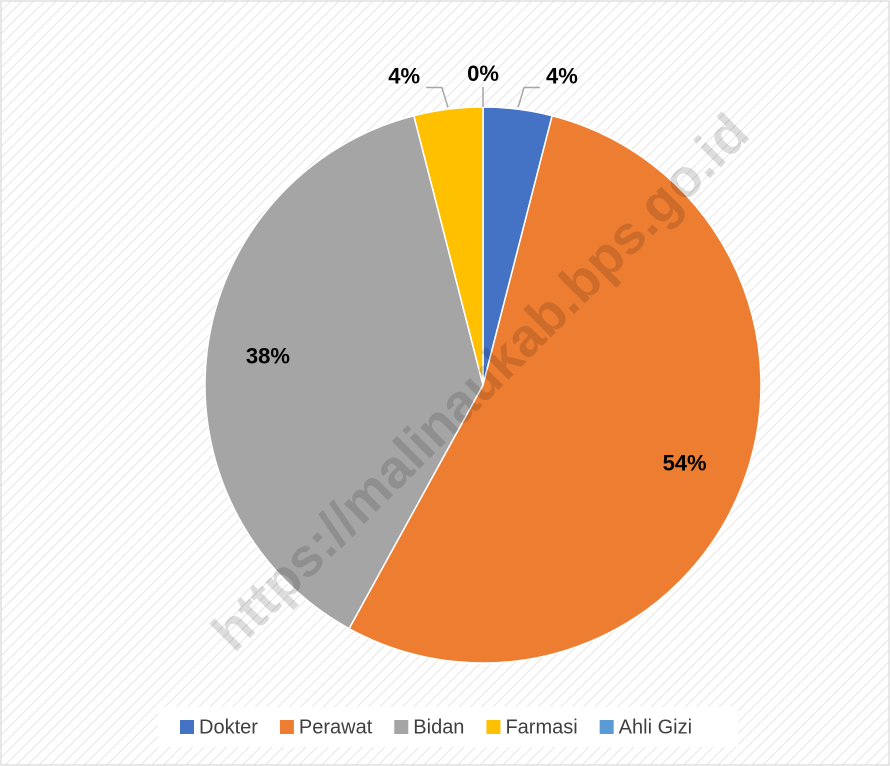  What do you see at coordinates (685, 463) in the screenshot?
I see `data-label: 54%` at bounding box center [685, 463].